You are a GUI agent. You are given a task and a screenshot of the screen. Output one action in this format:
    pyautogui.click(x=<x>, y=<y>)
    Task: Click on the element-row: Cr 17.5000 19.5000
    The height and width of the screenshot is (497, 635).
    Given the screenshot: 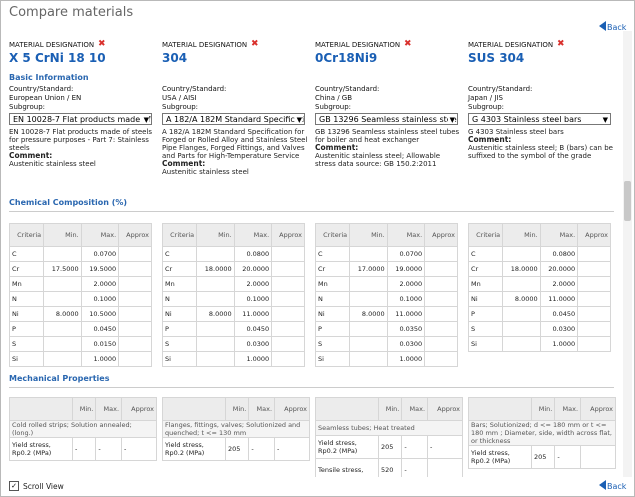 What is the action you would take?
    pyautogui.click(x=80, y=269)
    